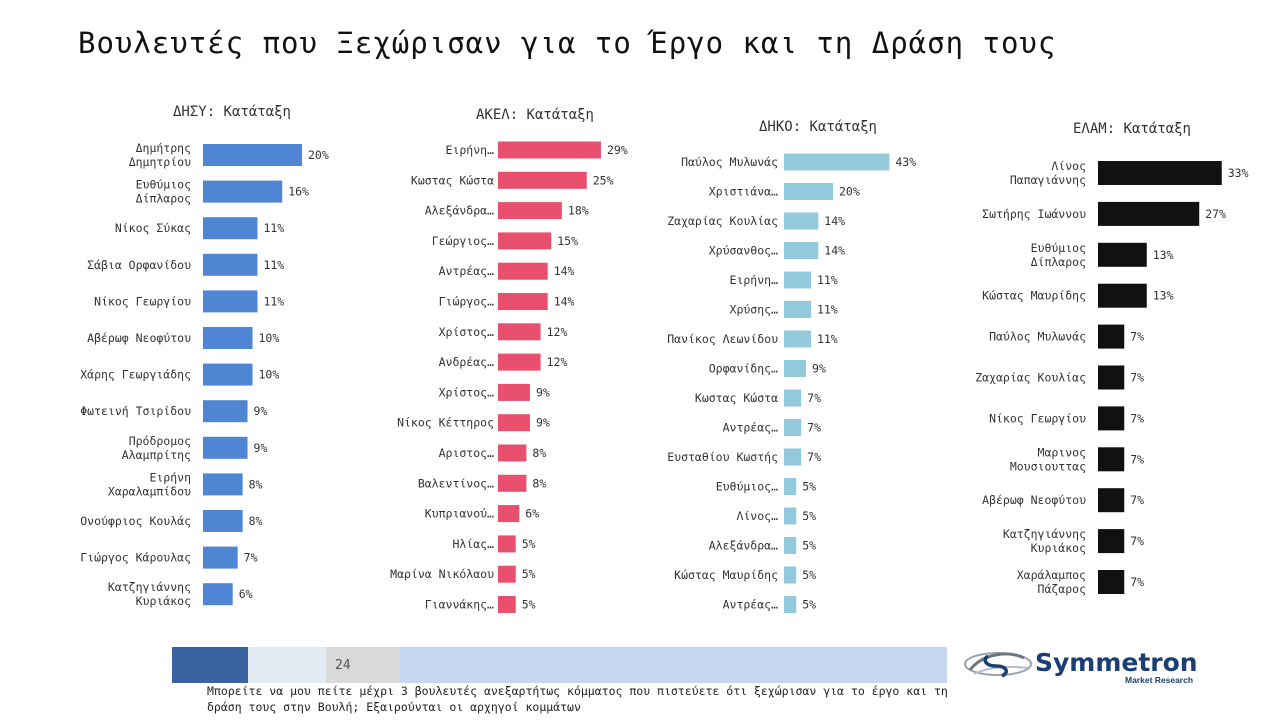  Describe the element at coordinates (557, 362) in the screenshot. I see `data-label: 12%` at that location.